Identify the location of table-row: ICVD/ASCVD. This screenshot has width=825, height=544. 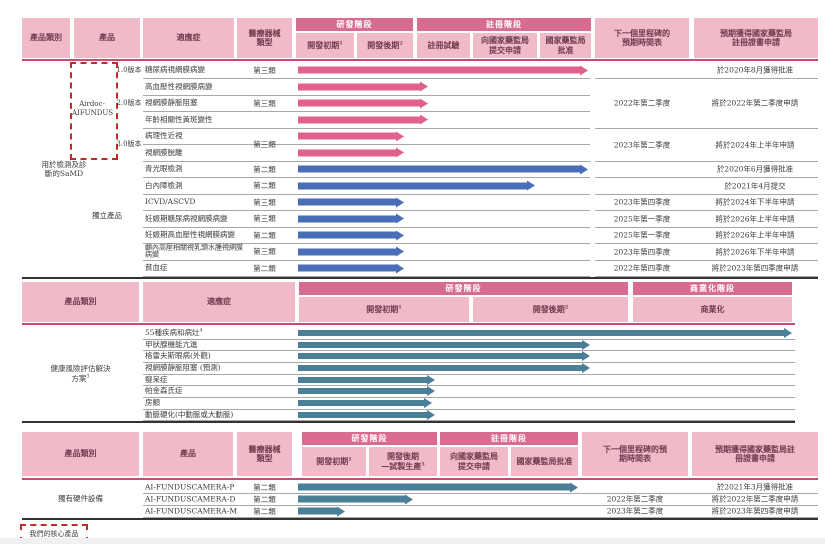
(366, 202).